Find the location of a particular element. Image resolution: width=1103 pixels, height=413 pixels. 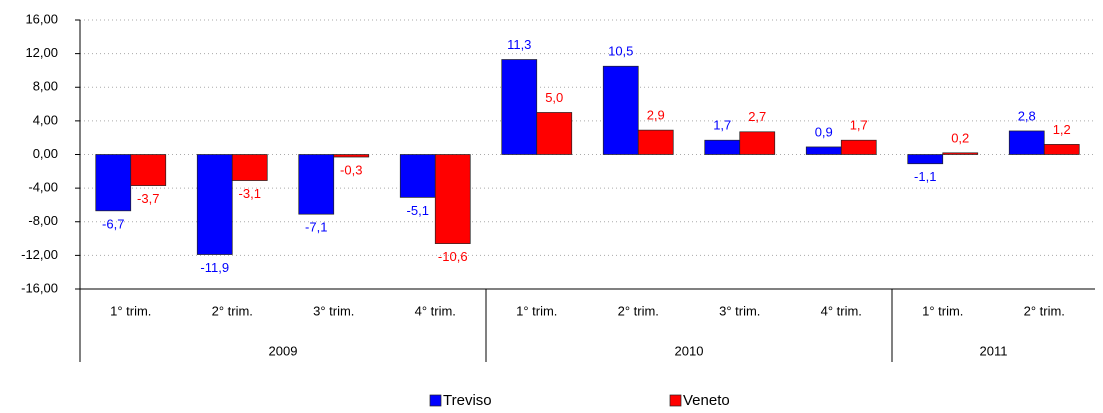

value-label: -11,9 is located at coordinates (214, 267).